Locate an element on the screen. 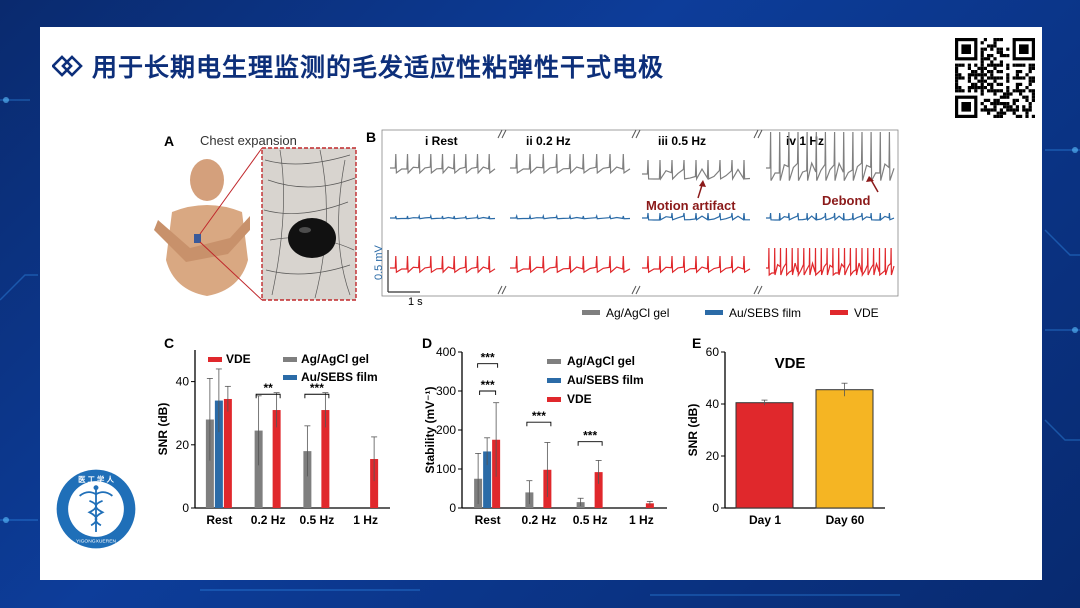 The image size is (1080, 608). x-tick-label: 1 Hz is located at coordinates (641, 520).